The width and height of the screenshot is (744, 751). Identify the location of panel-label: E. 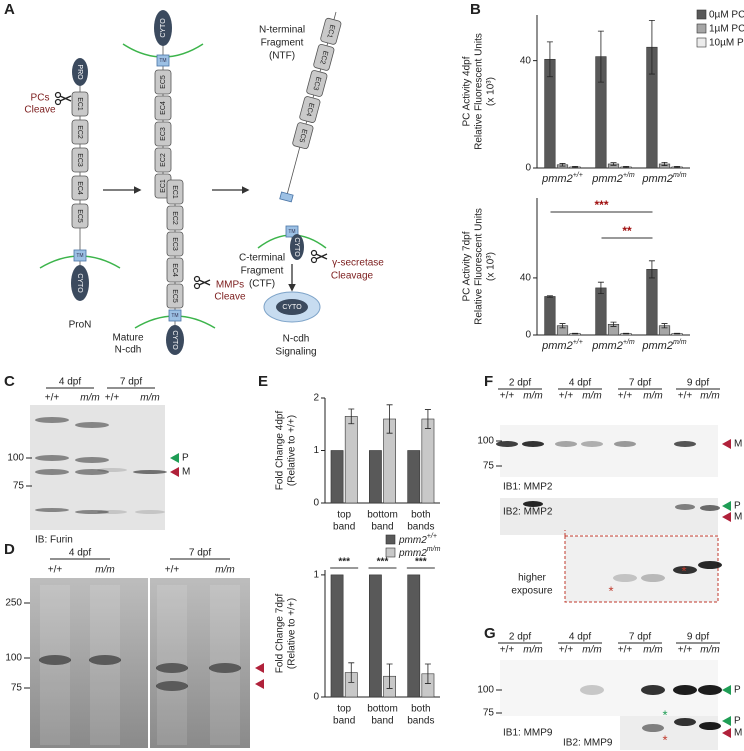
(263, 381).